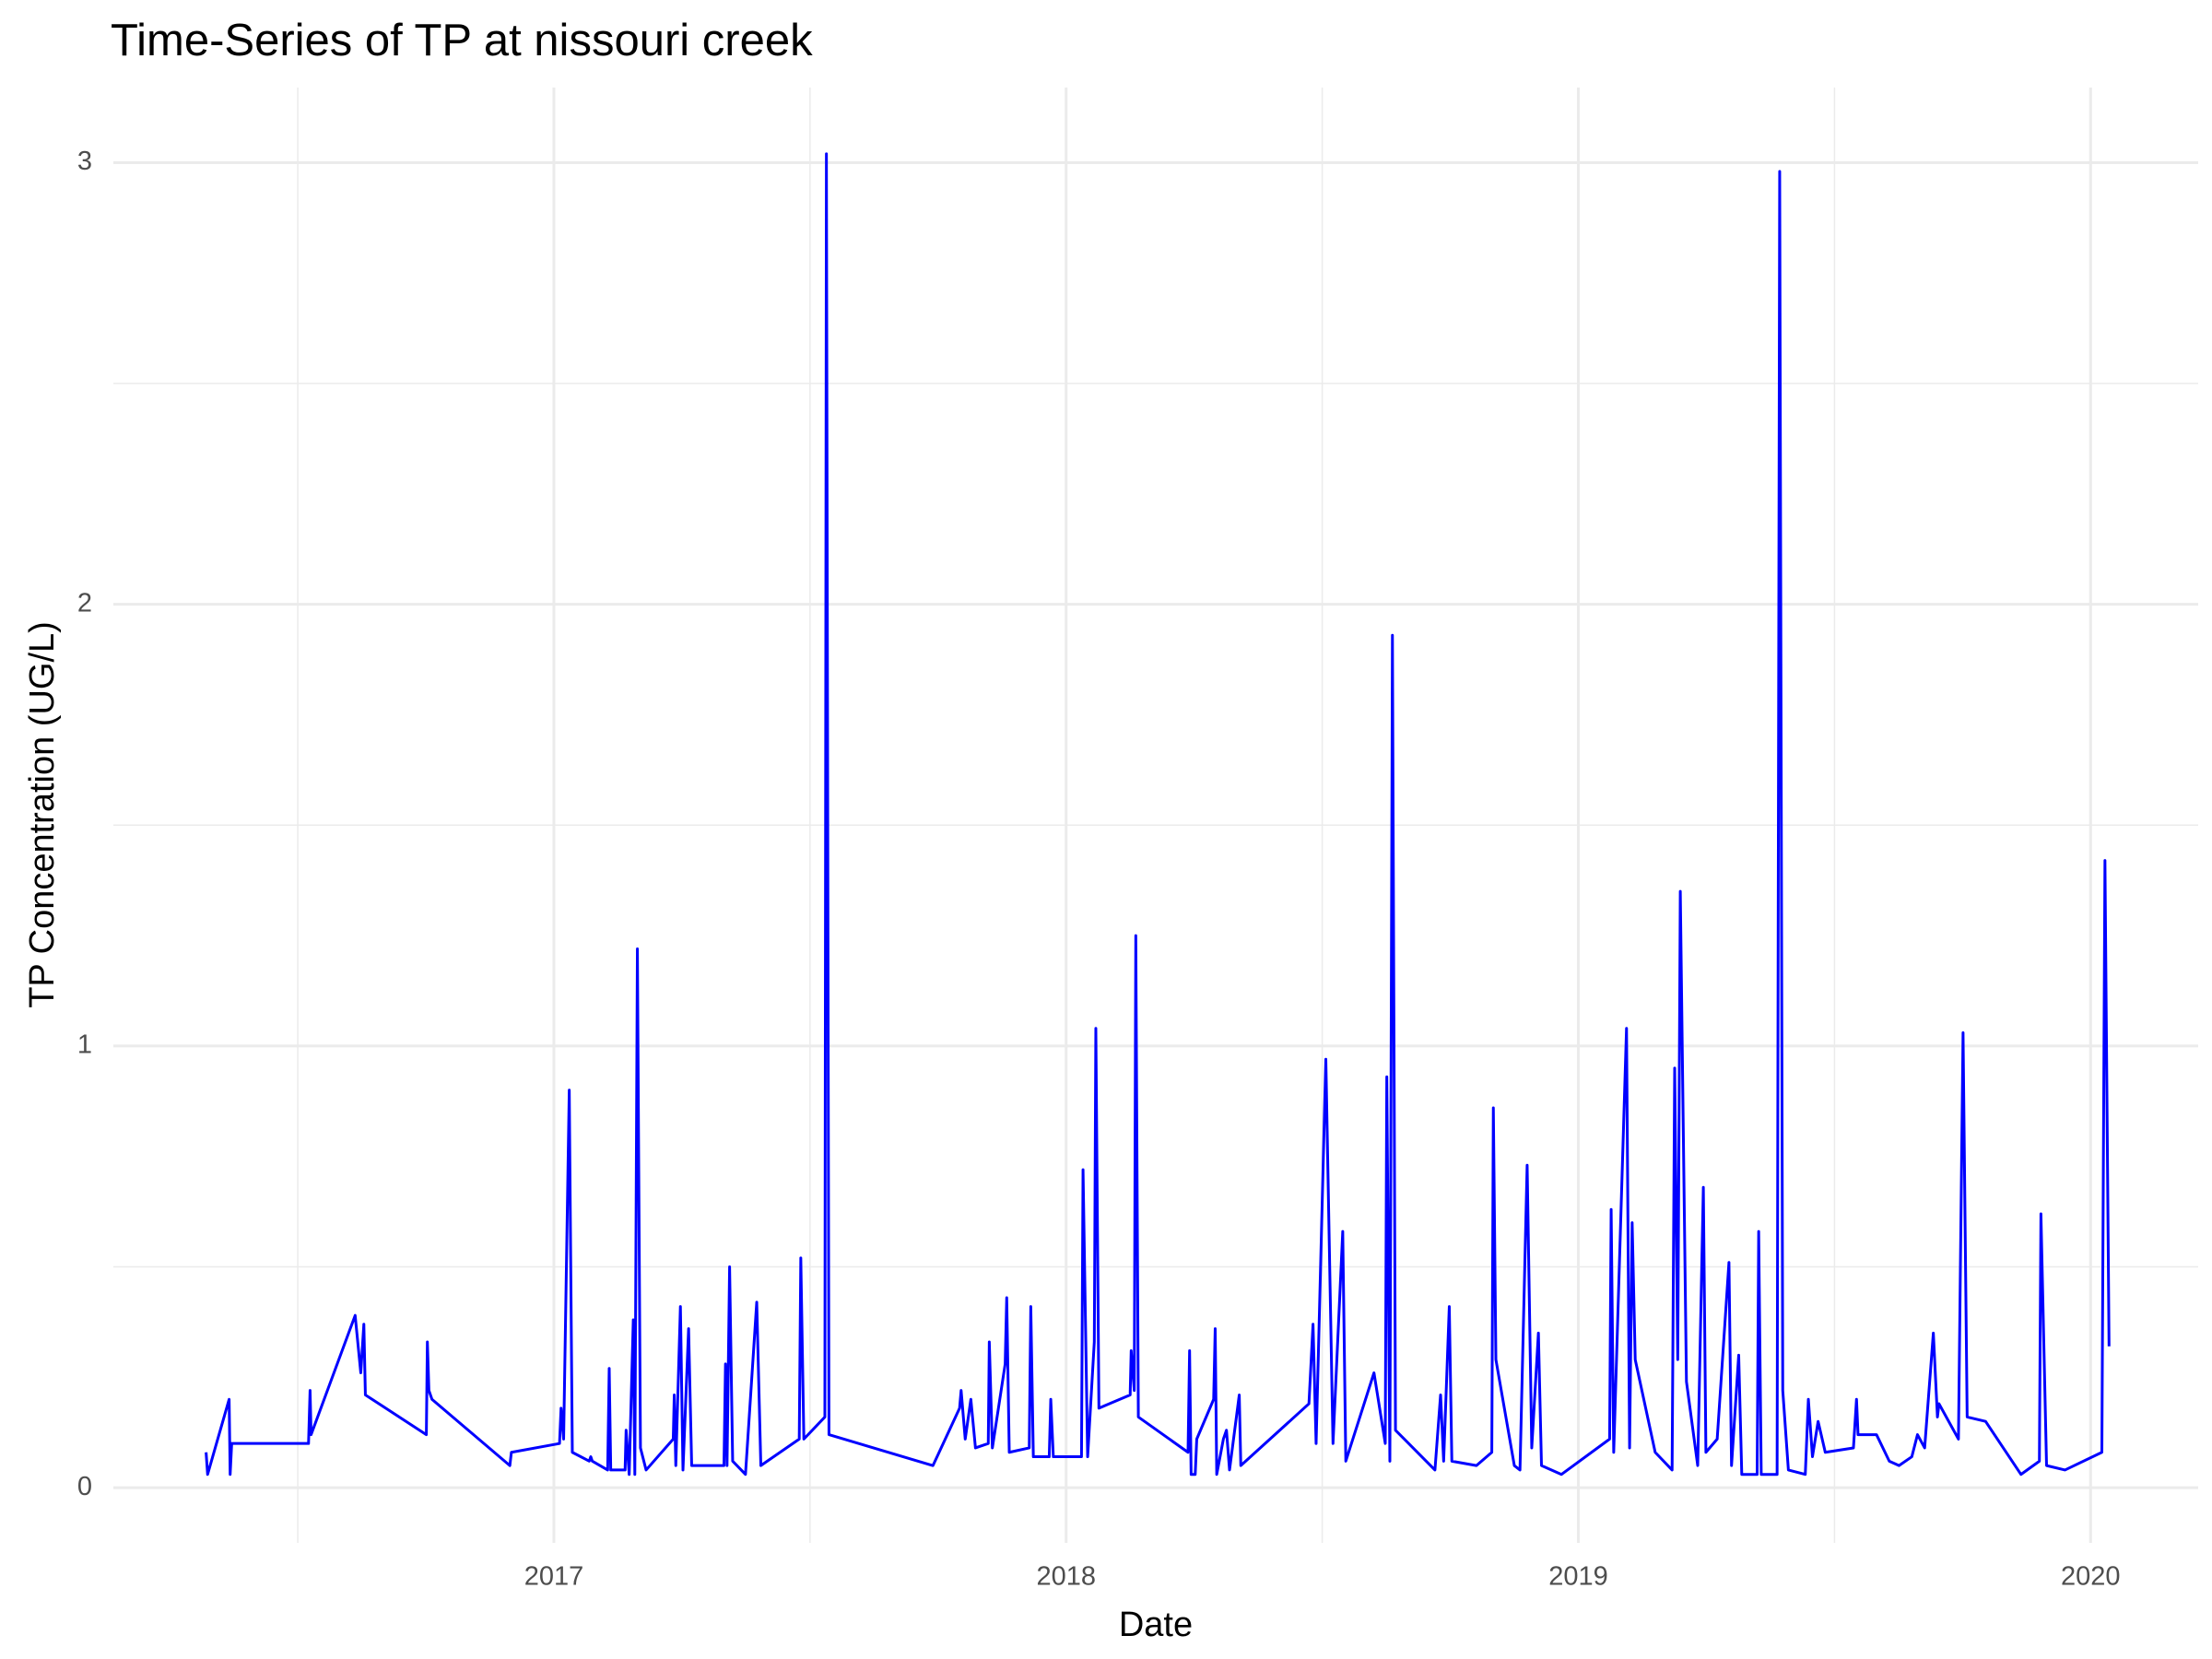 This screenshot has width=2212, height=1659. I want to click on x-tick-label: 2019, so click(1578, 1577).